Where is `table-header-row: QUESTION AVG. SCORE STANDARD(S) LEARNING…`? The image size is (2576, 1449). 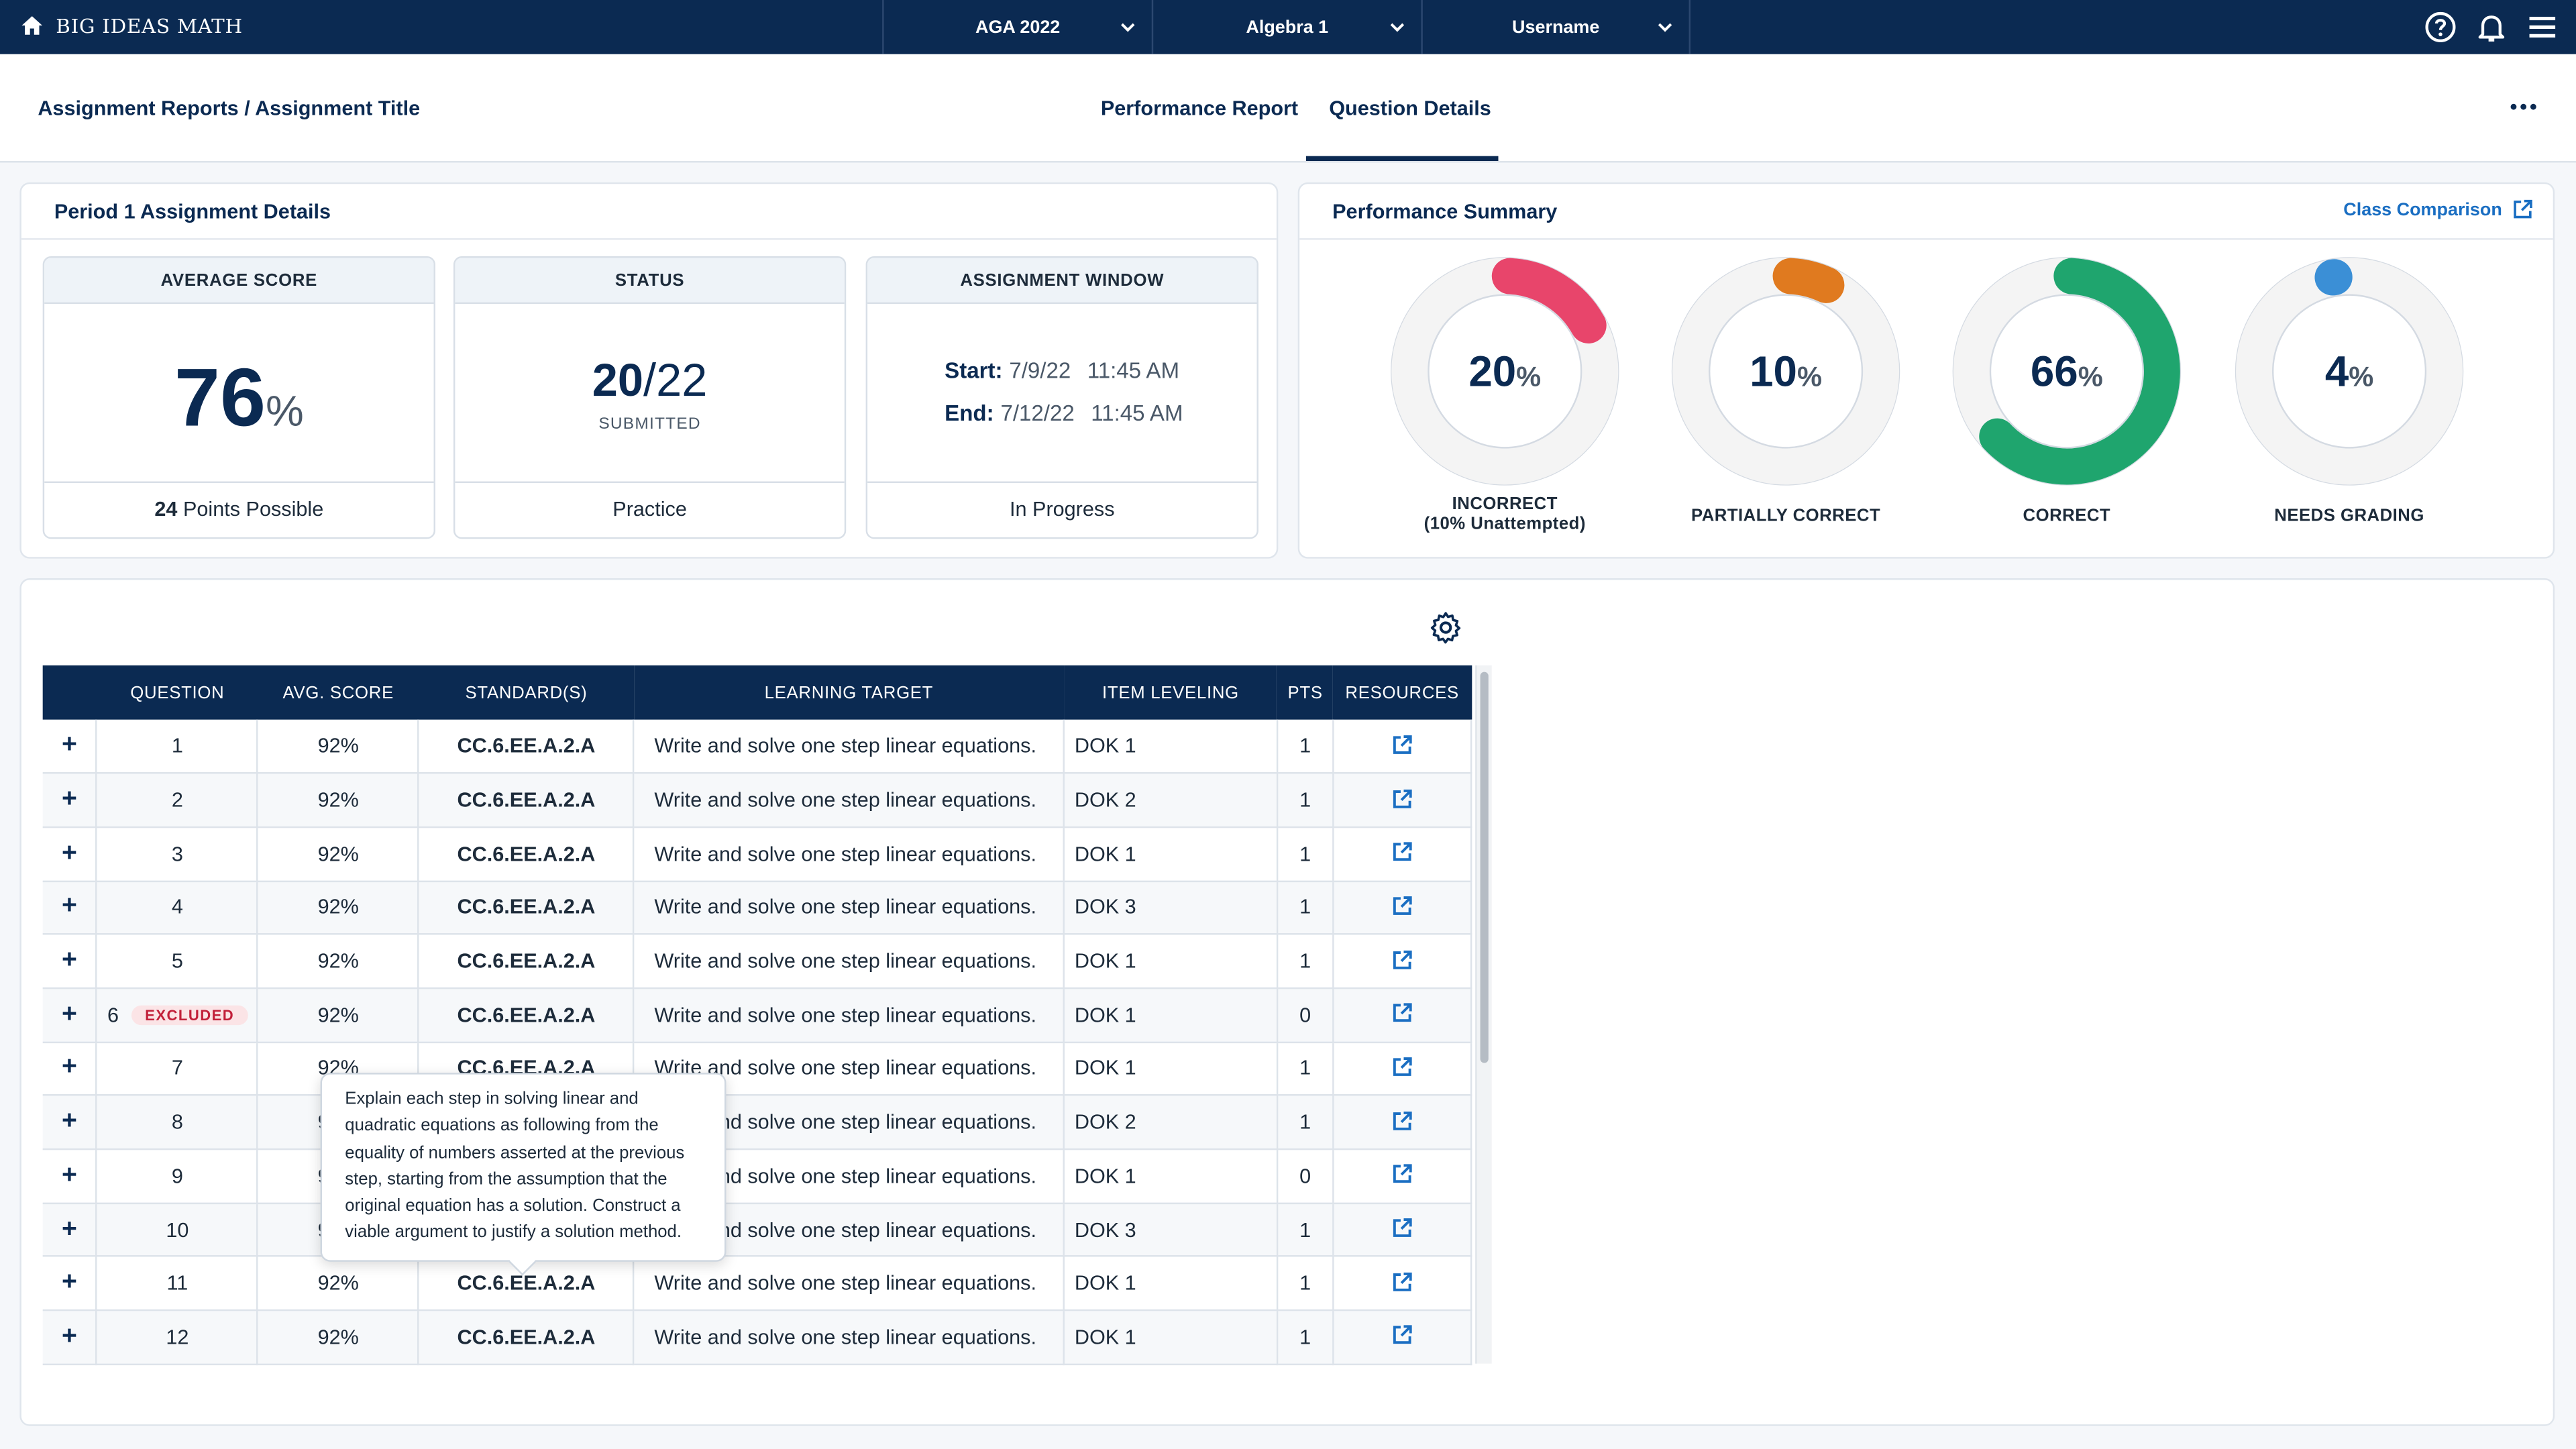
table-header-row: QUESTION AVG. SCORE STANDARD(S) LEARNING… is located at coordinates (757, 692).